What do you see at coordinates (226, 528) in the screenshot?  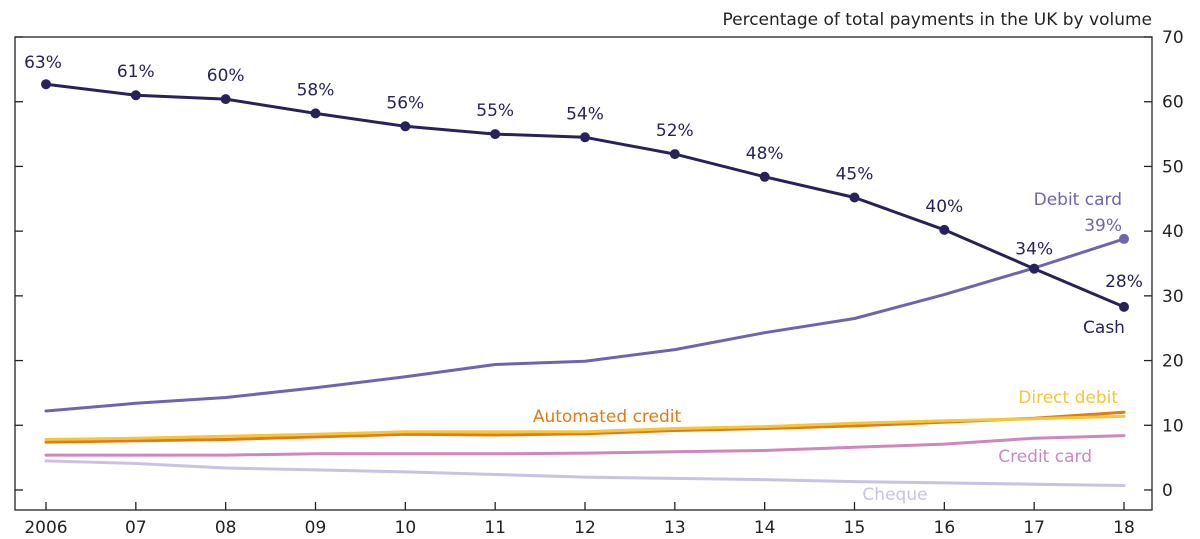 I see `x-tick-label: 08` at bounding box center [226, 528].